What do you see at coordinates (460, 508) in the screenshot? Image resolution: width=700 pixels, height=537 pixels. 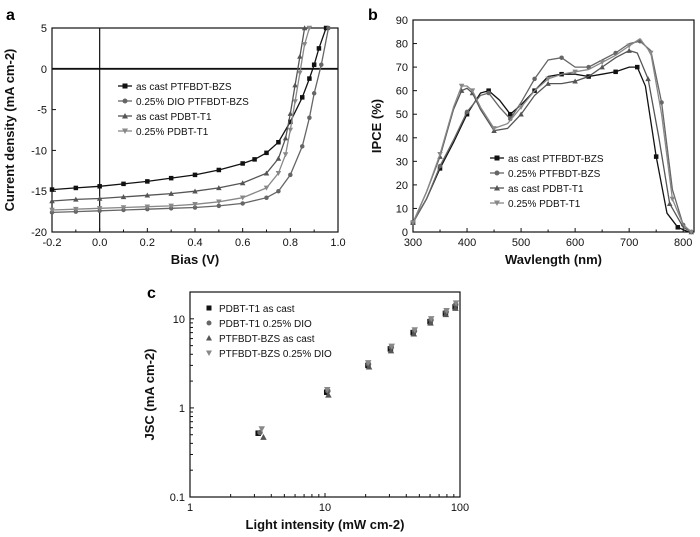 I see `x-tick-label: 100` at bounding box center [460, 508].